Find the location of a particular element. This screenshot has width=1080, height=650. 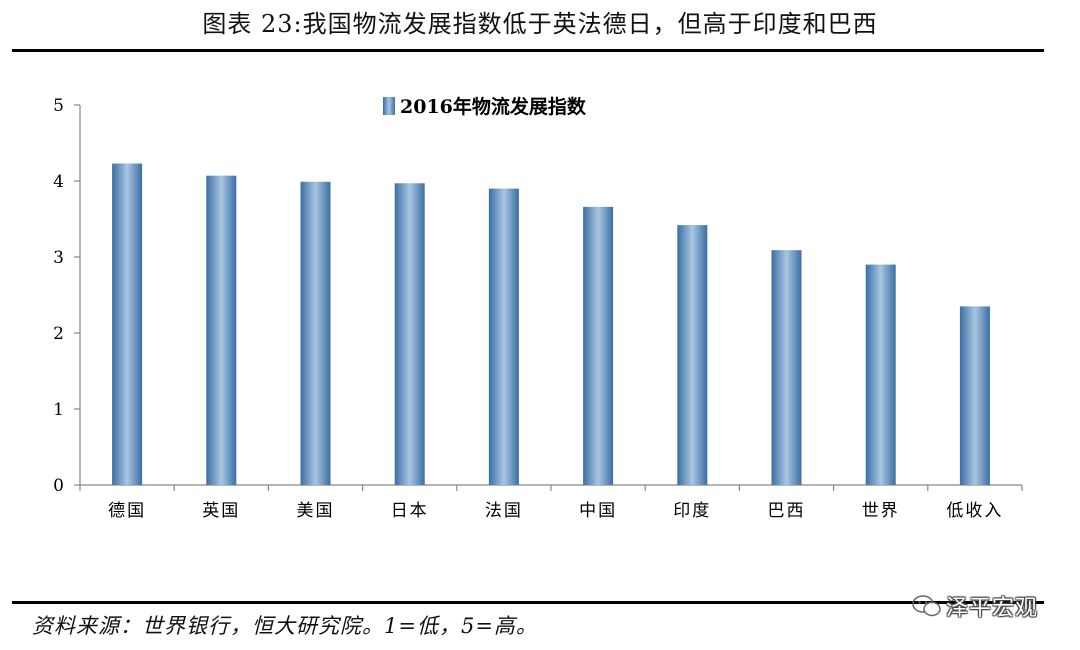

watermark-text: 泽平宏观 is located at coordinates (992, 608).